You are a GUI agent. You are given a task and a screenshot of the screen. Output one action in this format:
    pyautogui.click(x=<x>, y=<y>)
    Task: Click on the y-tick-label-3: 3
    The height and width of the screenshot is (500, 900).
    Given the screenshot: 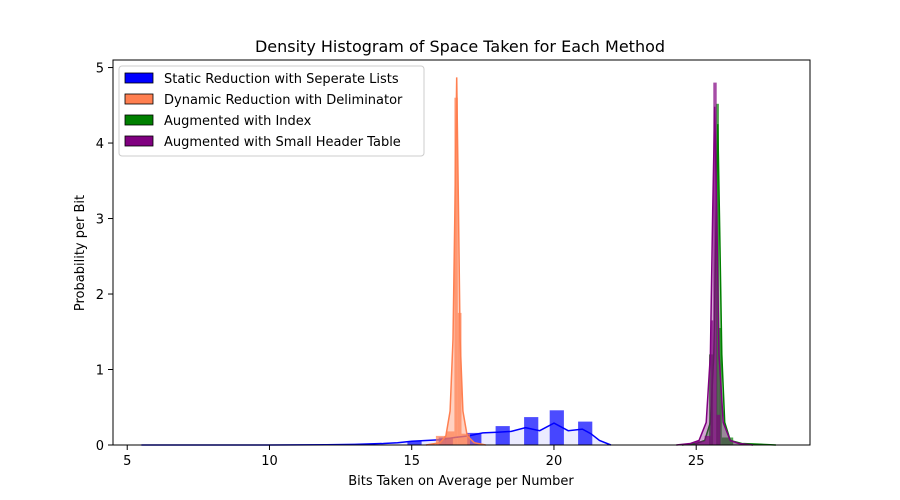 What is the action you would take?
    pyautogui.click(x=100, y=220)
    